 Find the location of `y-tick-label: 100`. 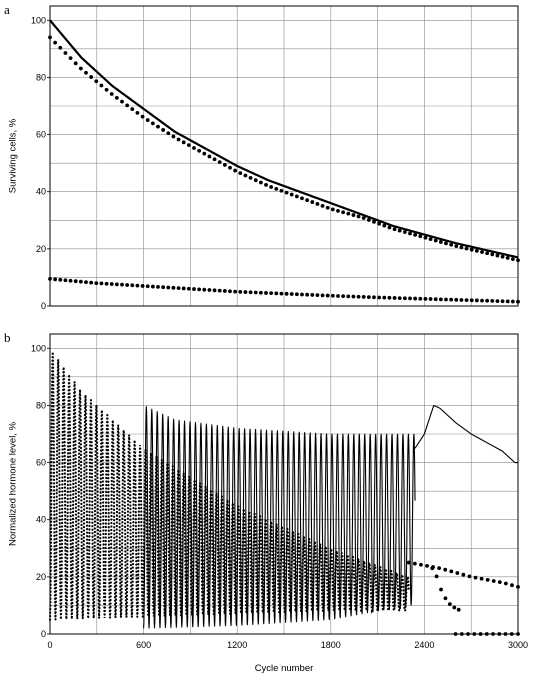

y-tick-label: 100 is located at coordinates (38, 20).